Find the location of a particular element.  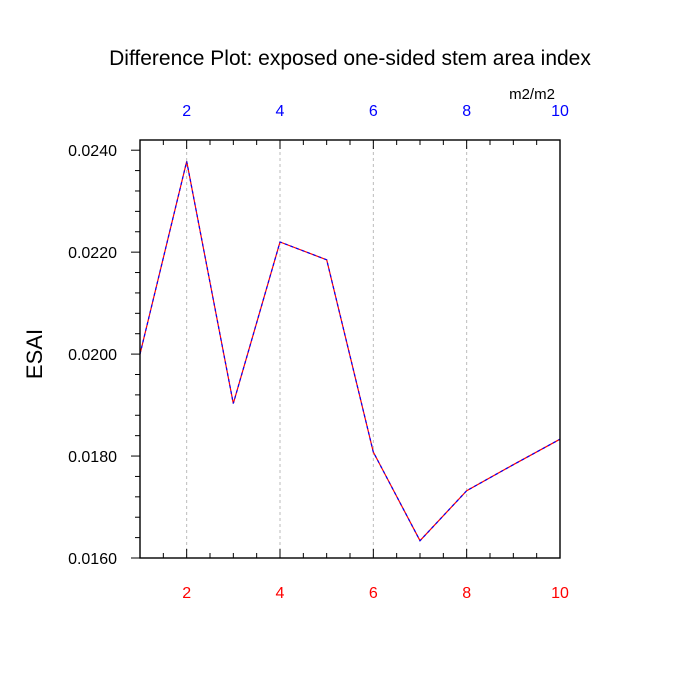

y-tick-label: 0.0160 is located at coordinates (92, 559).